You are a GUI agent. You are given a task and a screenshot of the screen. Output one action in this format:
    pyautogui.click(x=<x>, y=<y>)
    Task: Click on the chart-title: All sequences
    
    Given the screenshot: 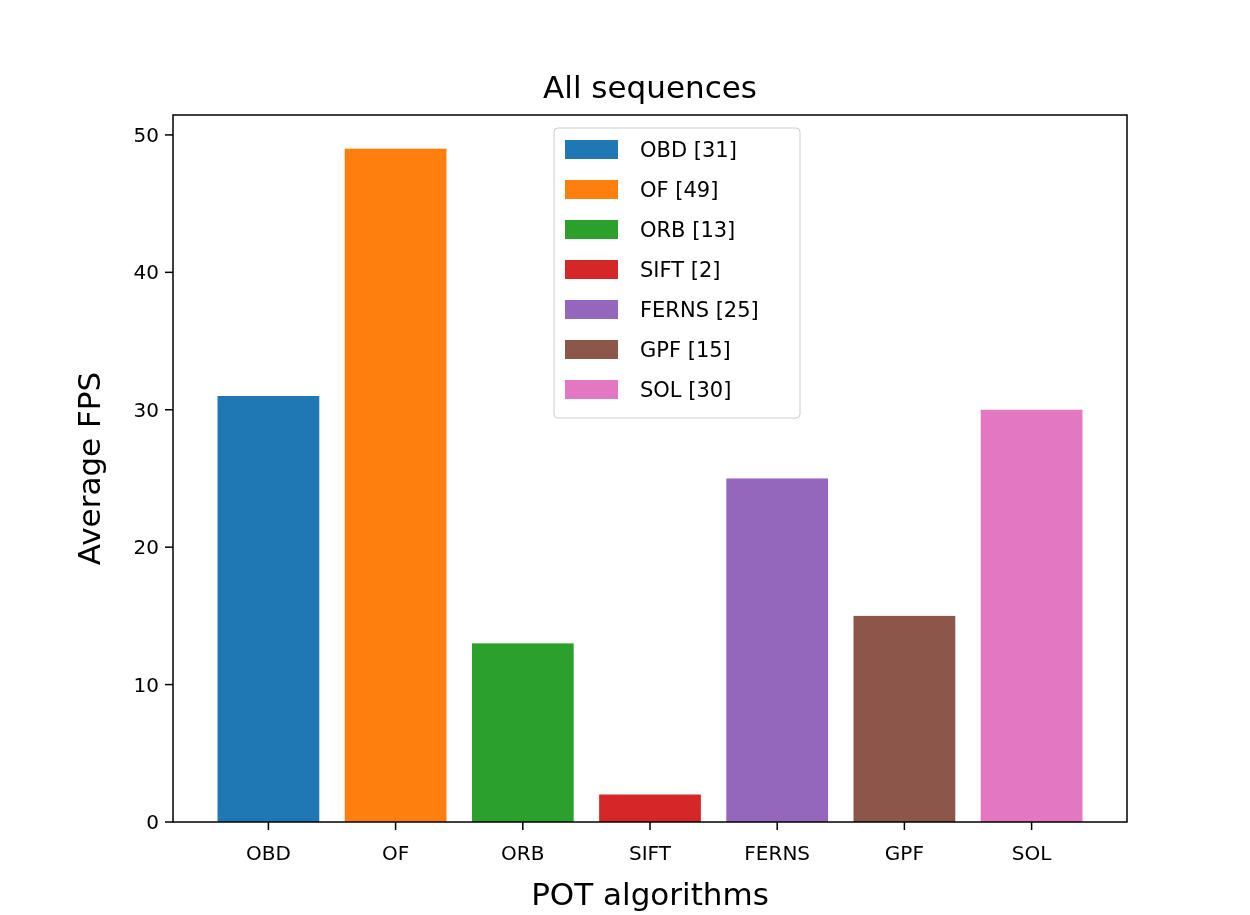 What is the action you would take?
    pyautogui.click(x=650, y=87)
    